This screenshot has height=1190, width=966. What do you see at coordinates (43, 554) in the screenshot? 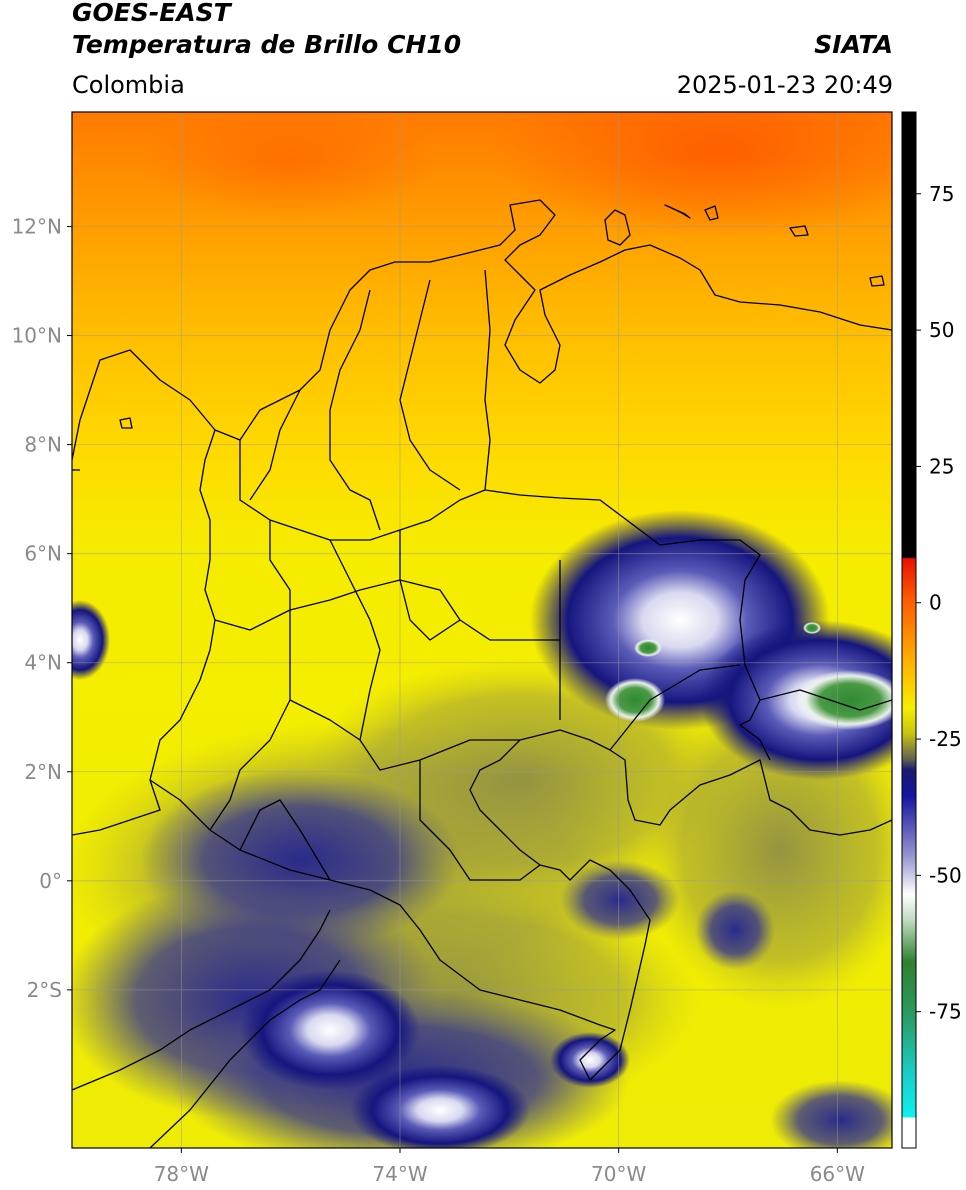
I see `lat-tick-label: 6°N` at bounding box center [43, 554].